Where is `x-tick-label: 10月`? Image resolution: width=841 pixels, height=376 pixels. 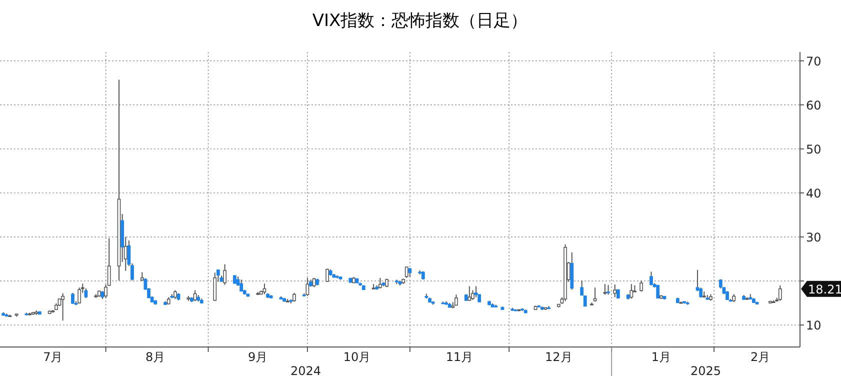 x-tick-label: 10月 is located at coordinates (357, 357).